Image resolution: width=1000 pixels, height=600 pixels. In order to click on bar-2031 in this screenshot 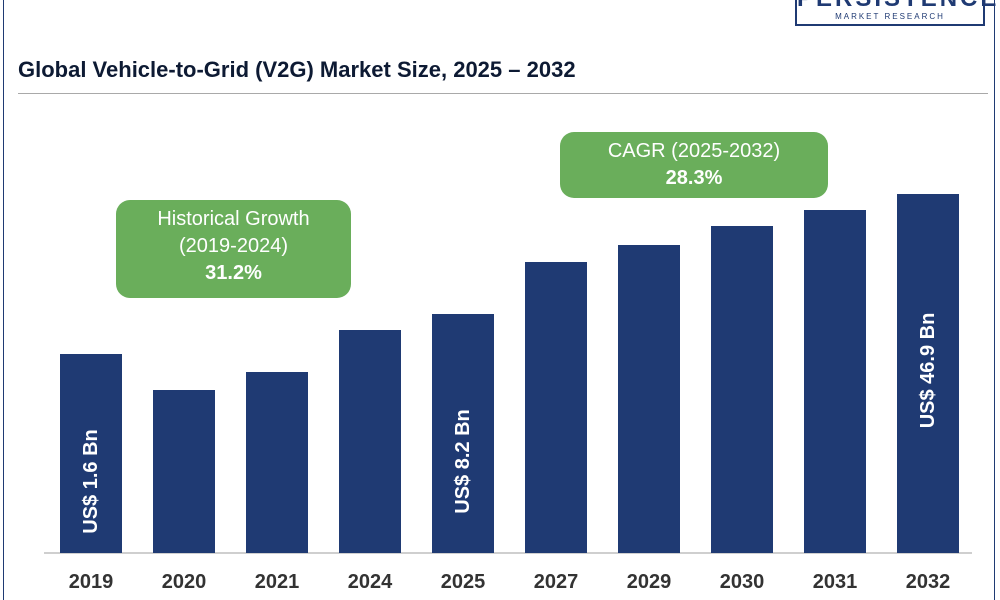, I will do `click(835, 381)`.